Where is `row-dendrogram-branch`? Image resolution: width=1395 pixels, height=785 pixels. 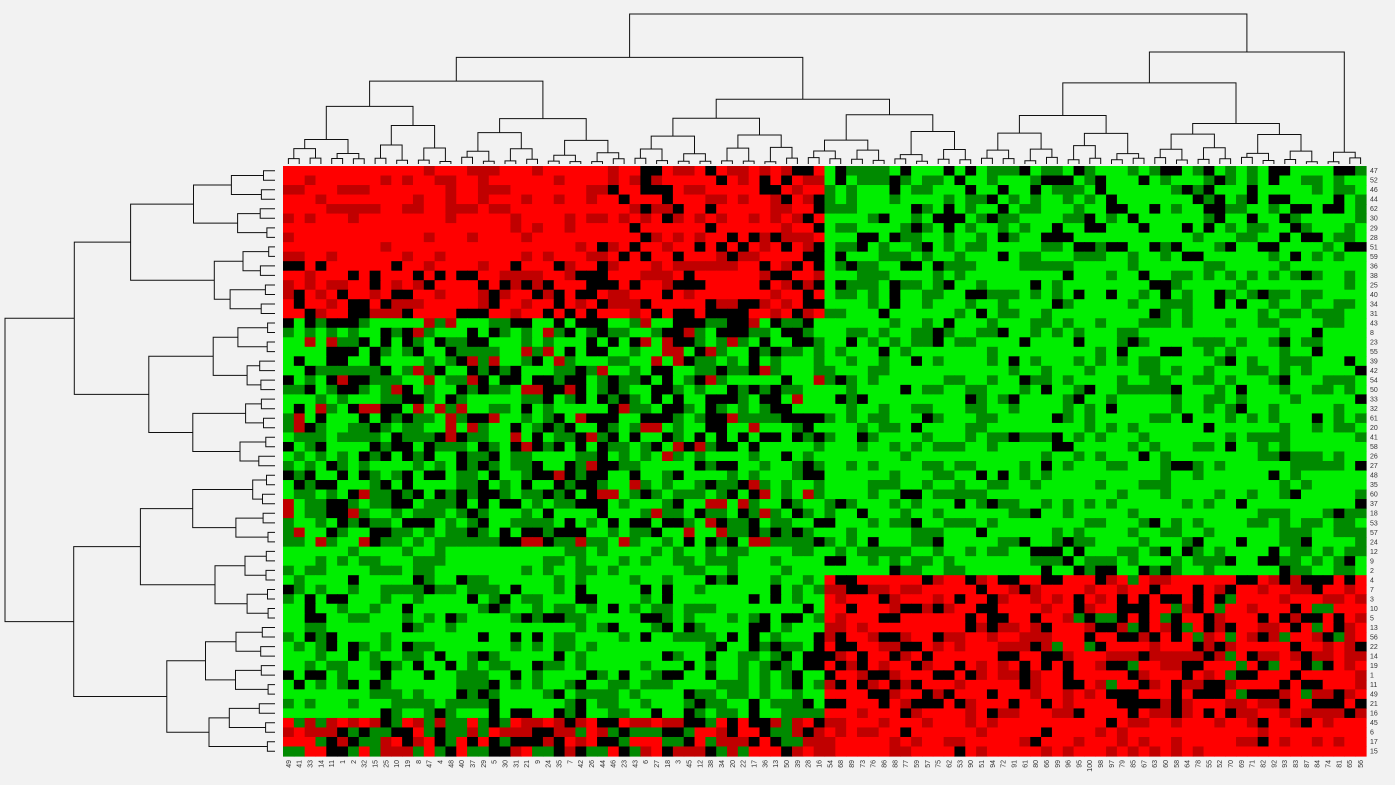 row-dendrogram-branch is located at coordinates (267, 670).